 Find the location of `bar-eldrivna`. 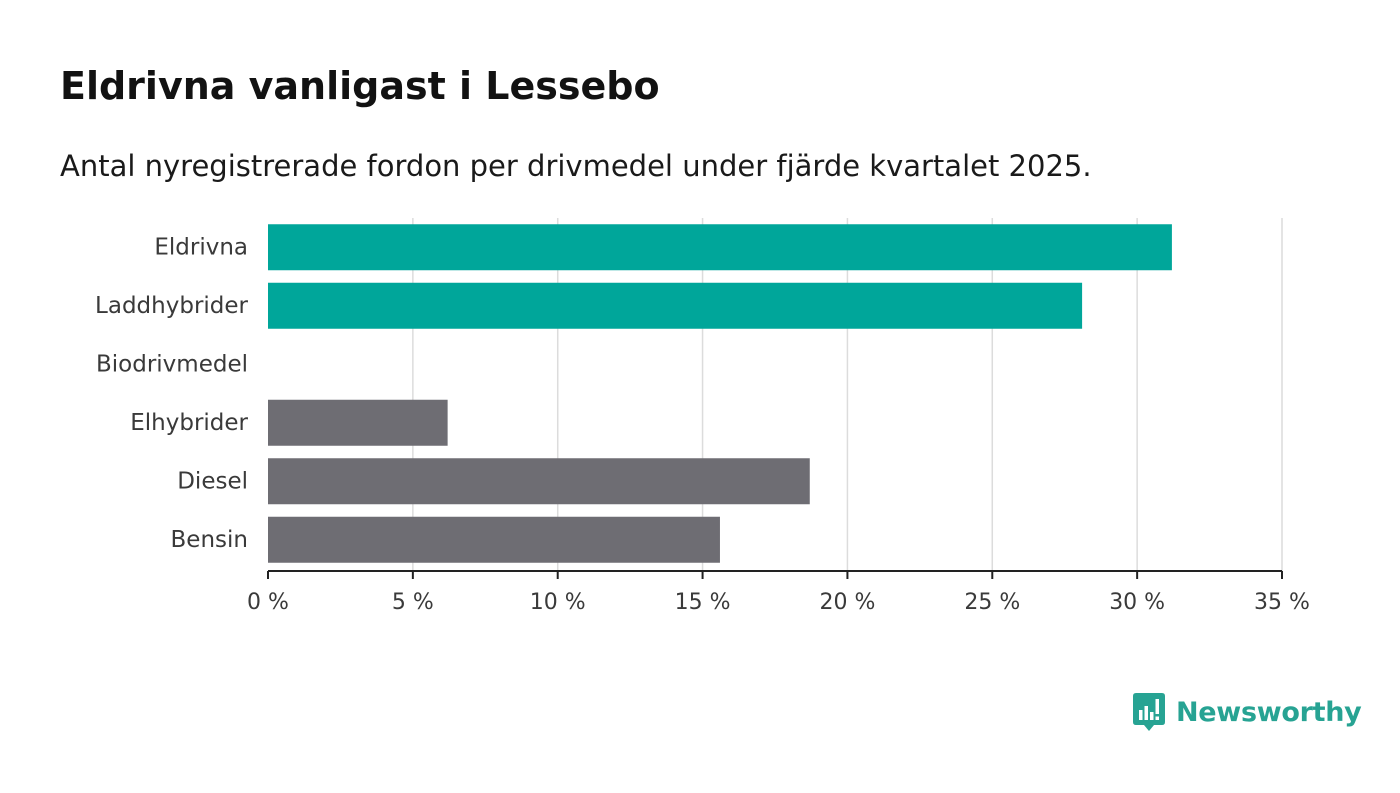

bar-eldrivna is located at coordinates (720, 247).